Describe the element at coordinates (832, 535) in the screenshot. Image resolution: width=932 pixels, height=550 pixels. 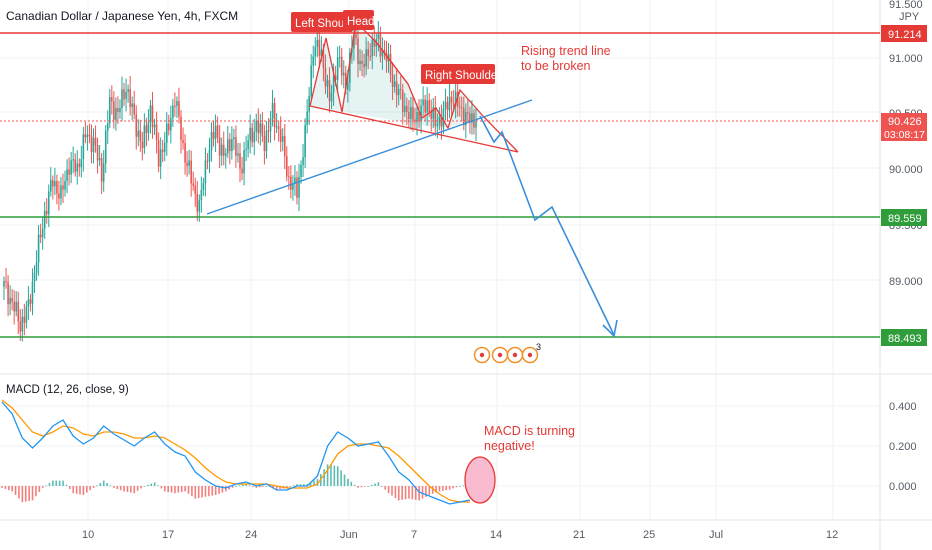
I see `time-tick: 12` at that location.